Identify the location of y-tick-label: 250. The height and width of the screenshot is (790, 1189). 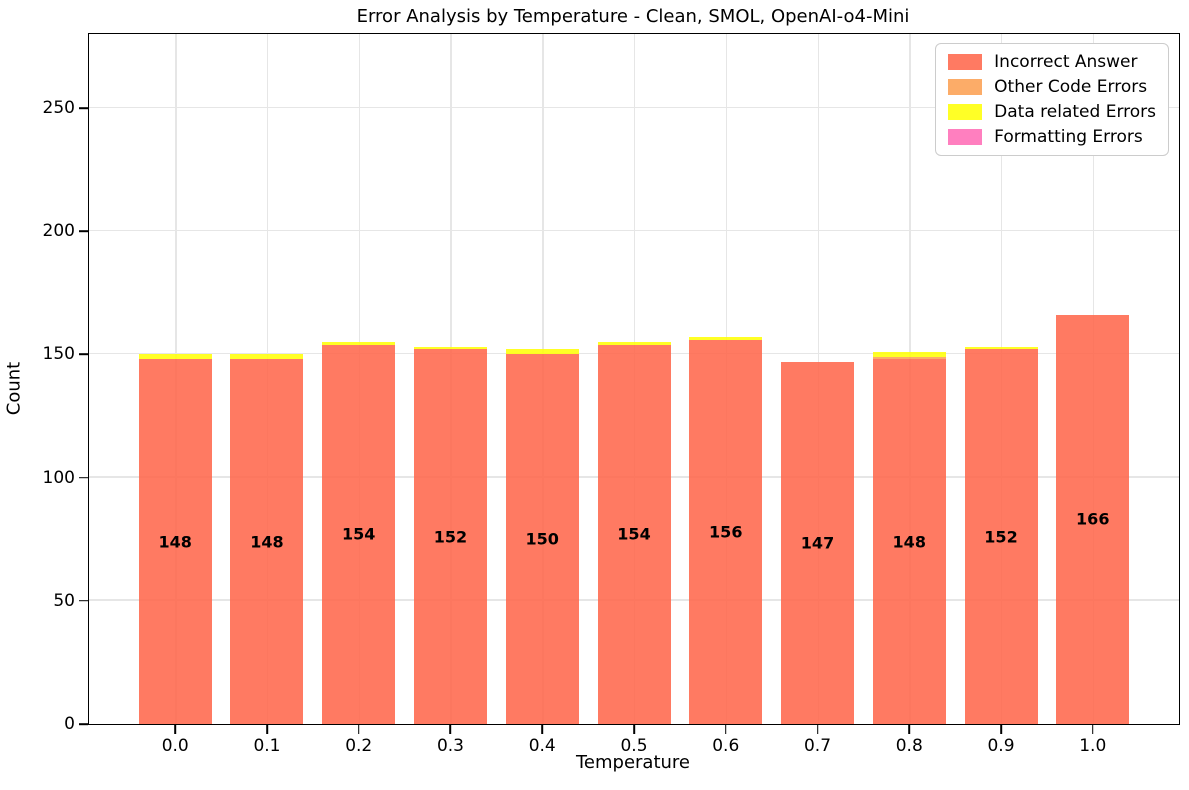
(58, 107).